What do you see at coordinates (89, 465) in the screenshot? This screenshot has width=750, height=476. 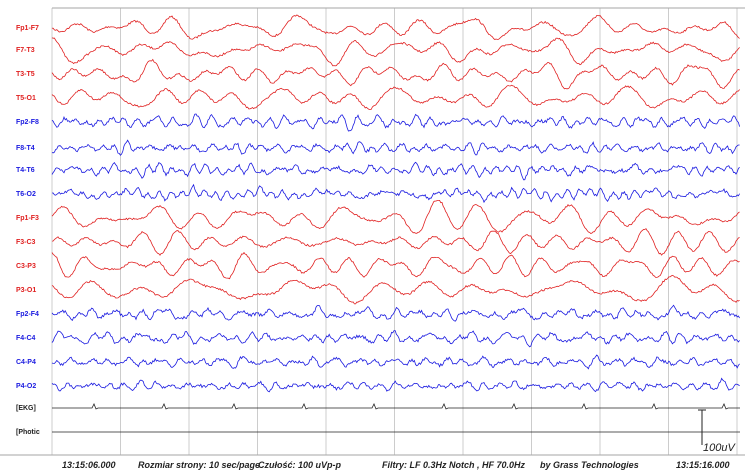 I see `start-time: 13:15:06.000` at bounding box center [89, 465].